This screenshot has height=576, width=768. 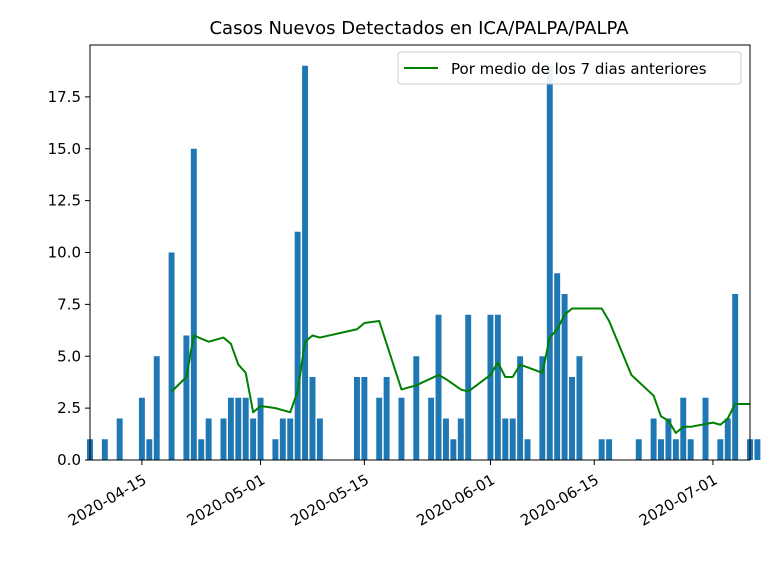 I want to click on y-tick-label: 0.0, so click(x=69, y=460).